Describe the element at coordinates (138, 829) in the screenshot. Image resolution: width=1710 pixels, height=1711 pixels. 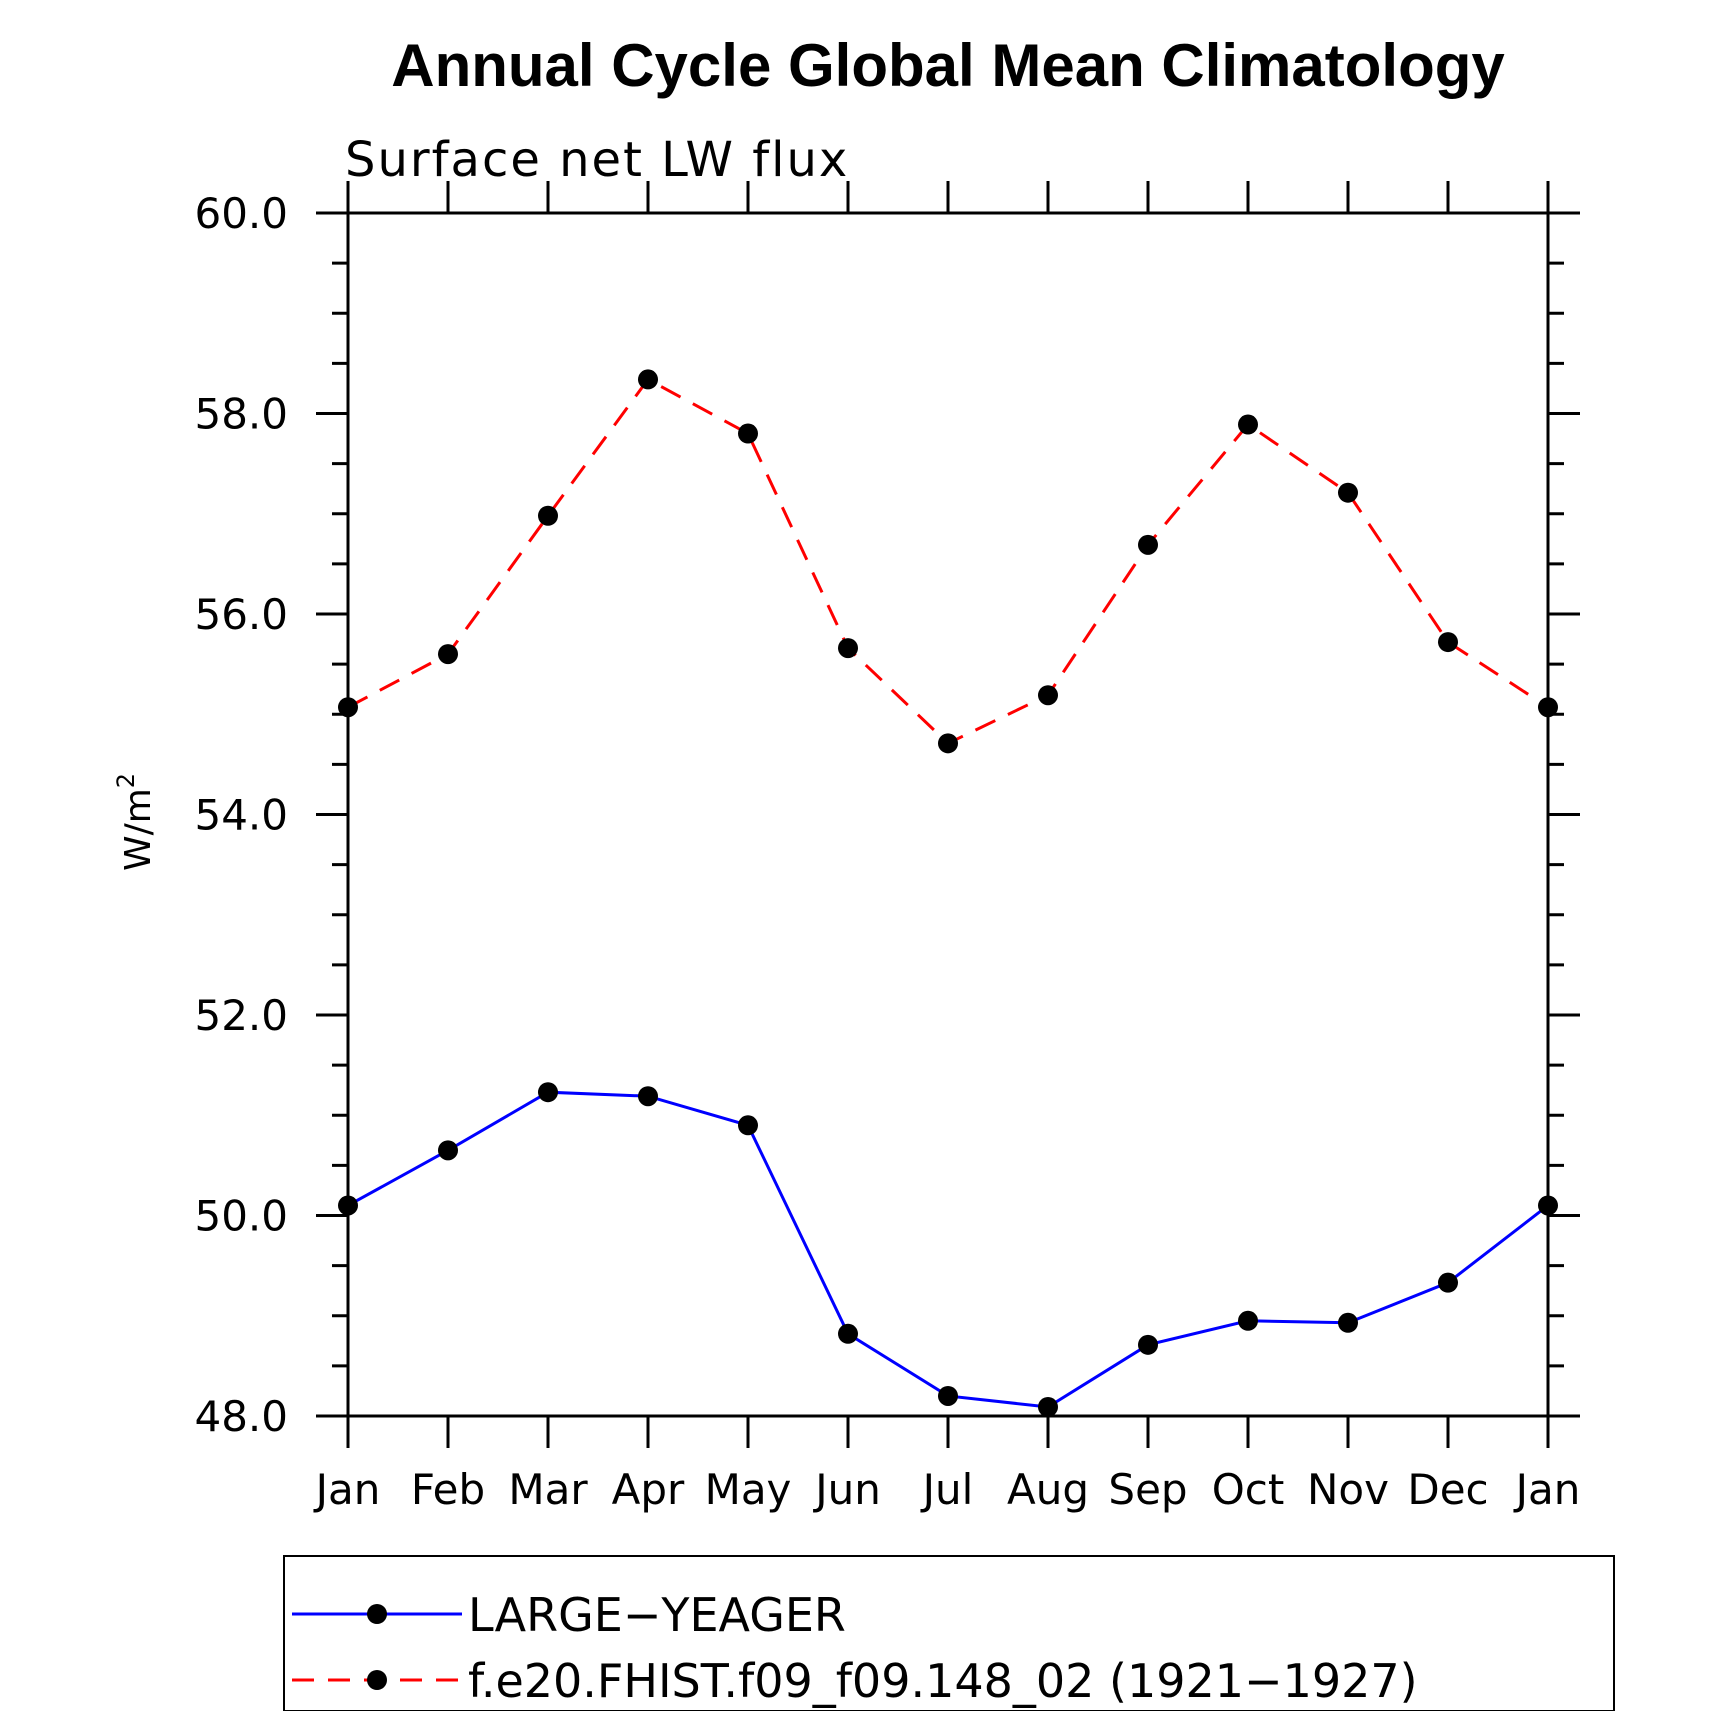
I see `y-axis-label-text: W/m` at that location.